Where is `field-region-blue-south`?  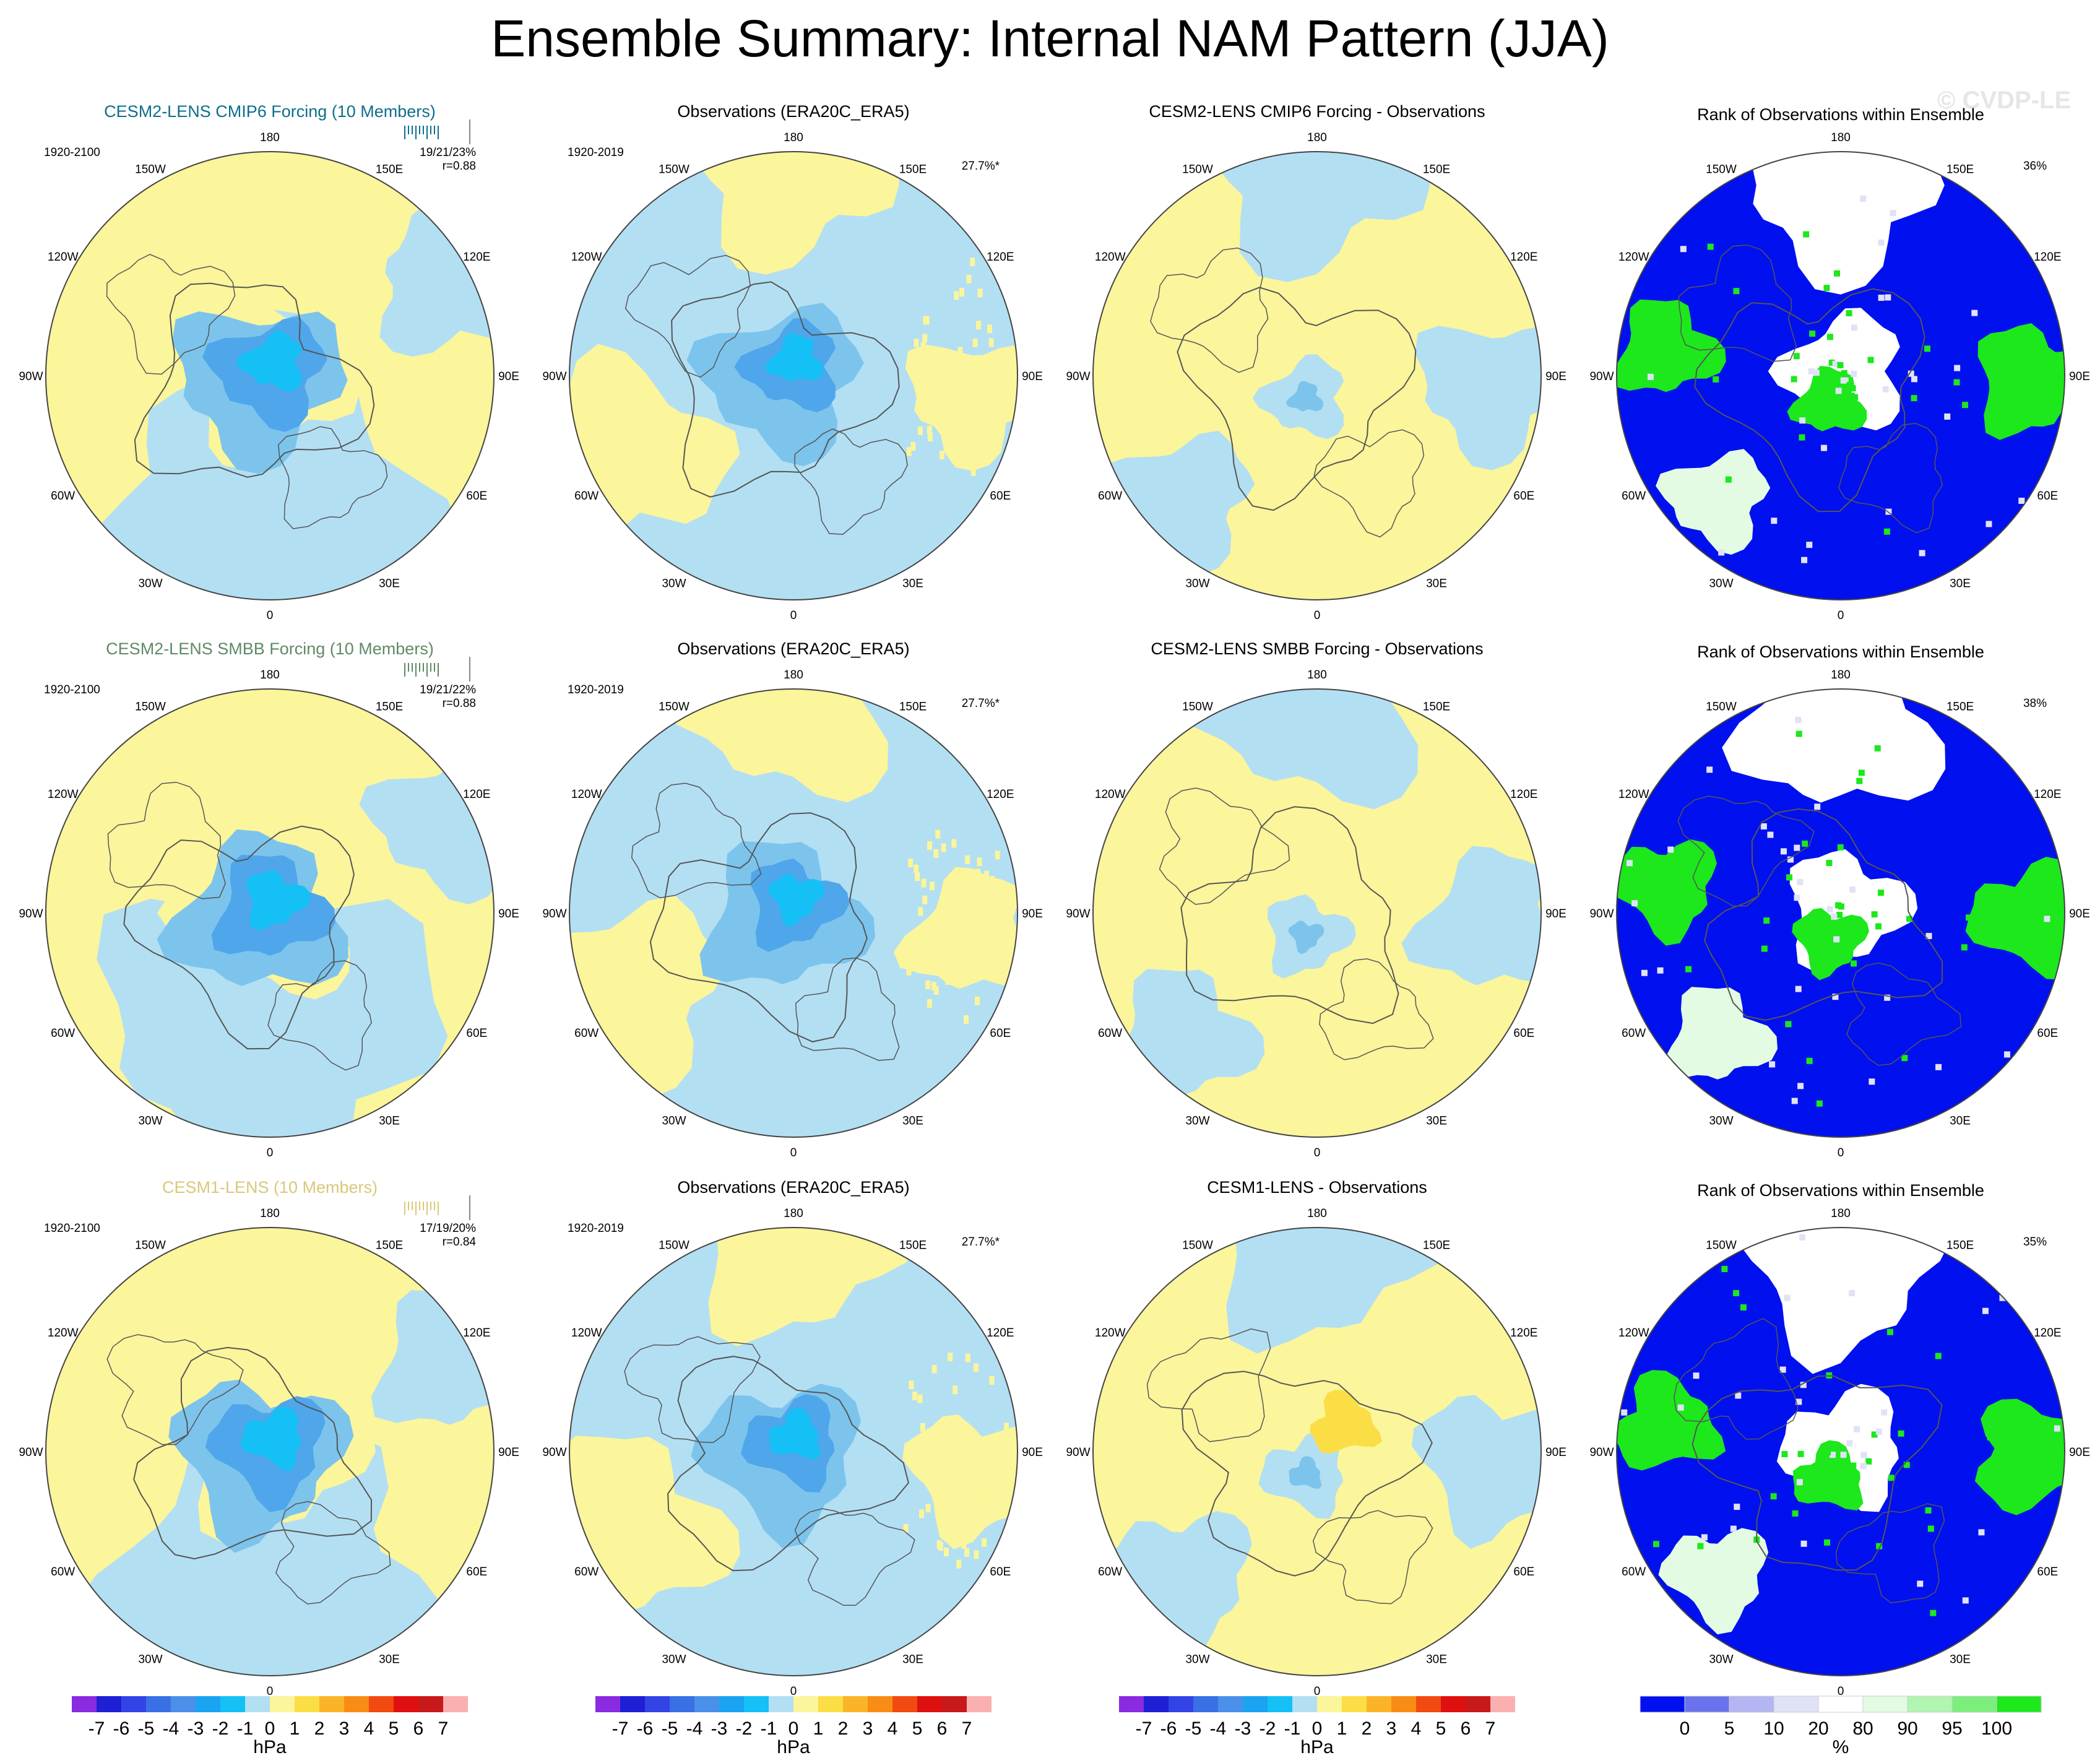 field-region-blue-south is located at coordinates (274, 454).